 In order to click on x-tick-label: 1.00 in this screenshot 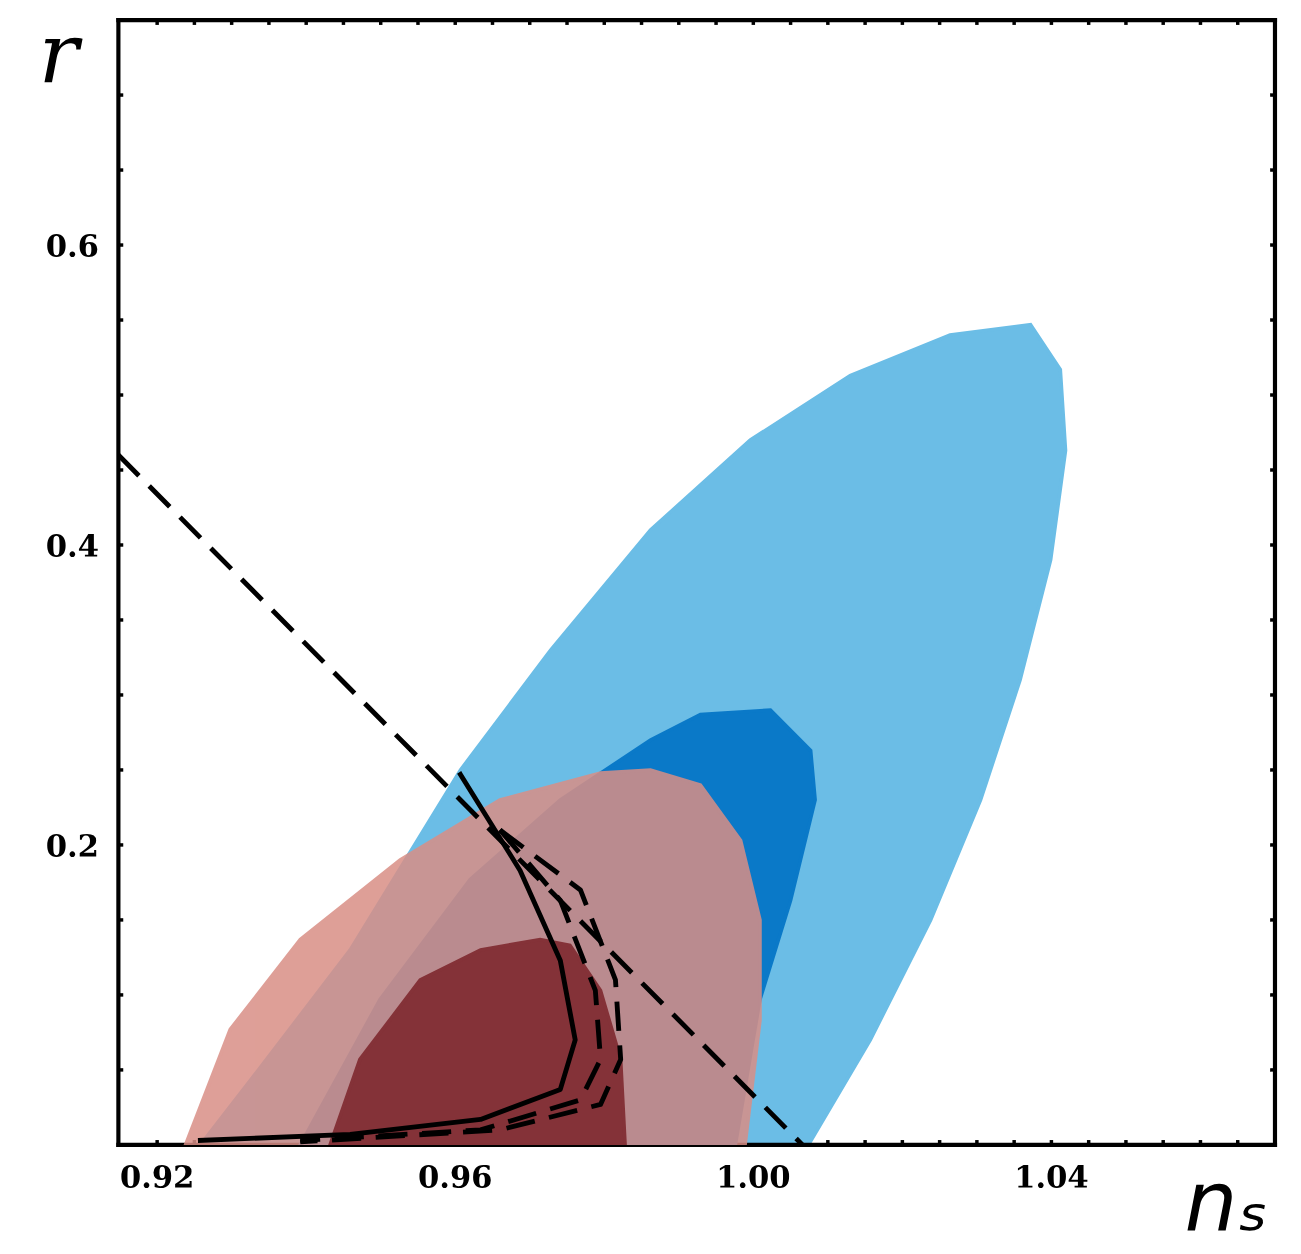, I will do `click(754, 1176)`.